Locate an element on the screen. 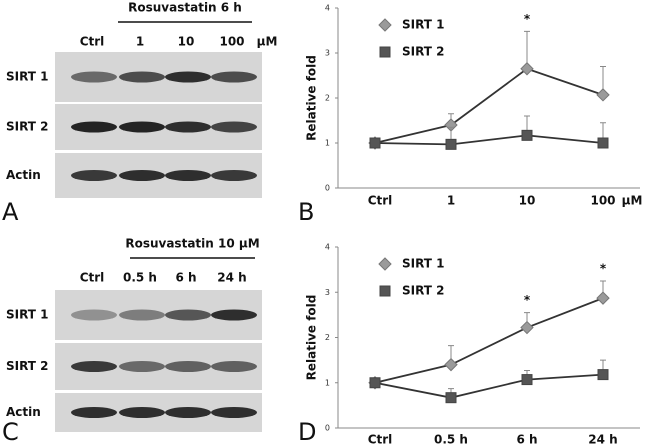 The height and width of the screenshot is (447, 646). x-tick-label: 1 is located at coordinates (451, 201).